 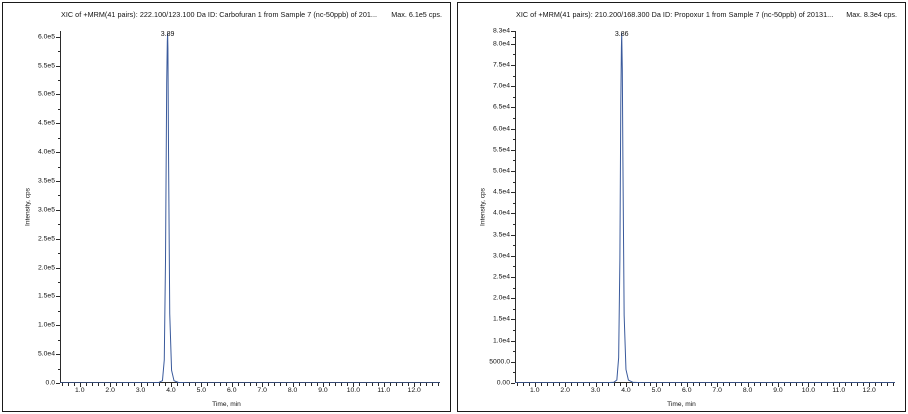 I want to click on x-axis-tick-label: 8.0, so click(x=747, y=390).